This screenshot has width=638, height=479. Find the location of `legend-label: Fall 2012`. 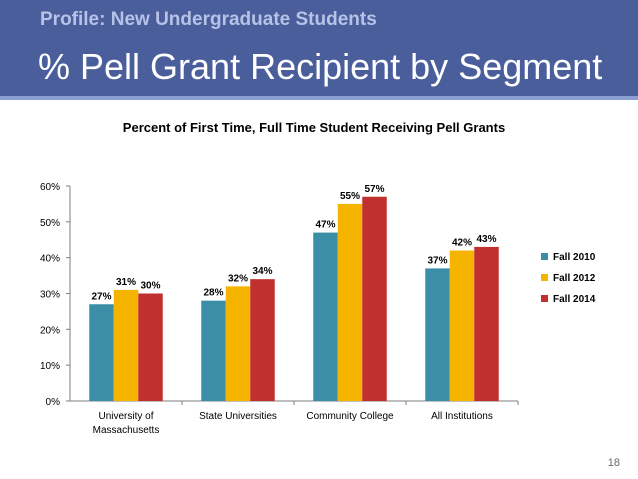

legend-label: Fall 2012 is located at coordinates (574, 278).